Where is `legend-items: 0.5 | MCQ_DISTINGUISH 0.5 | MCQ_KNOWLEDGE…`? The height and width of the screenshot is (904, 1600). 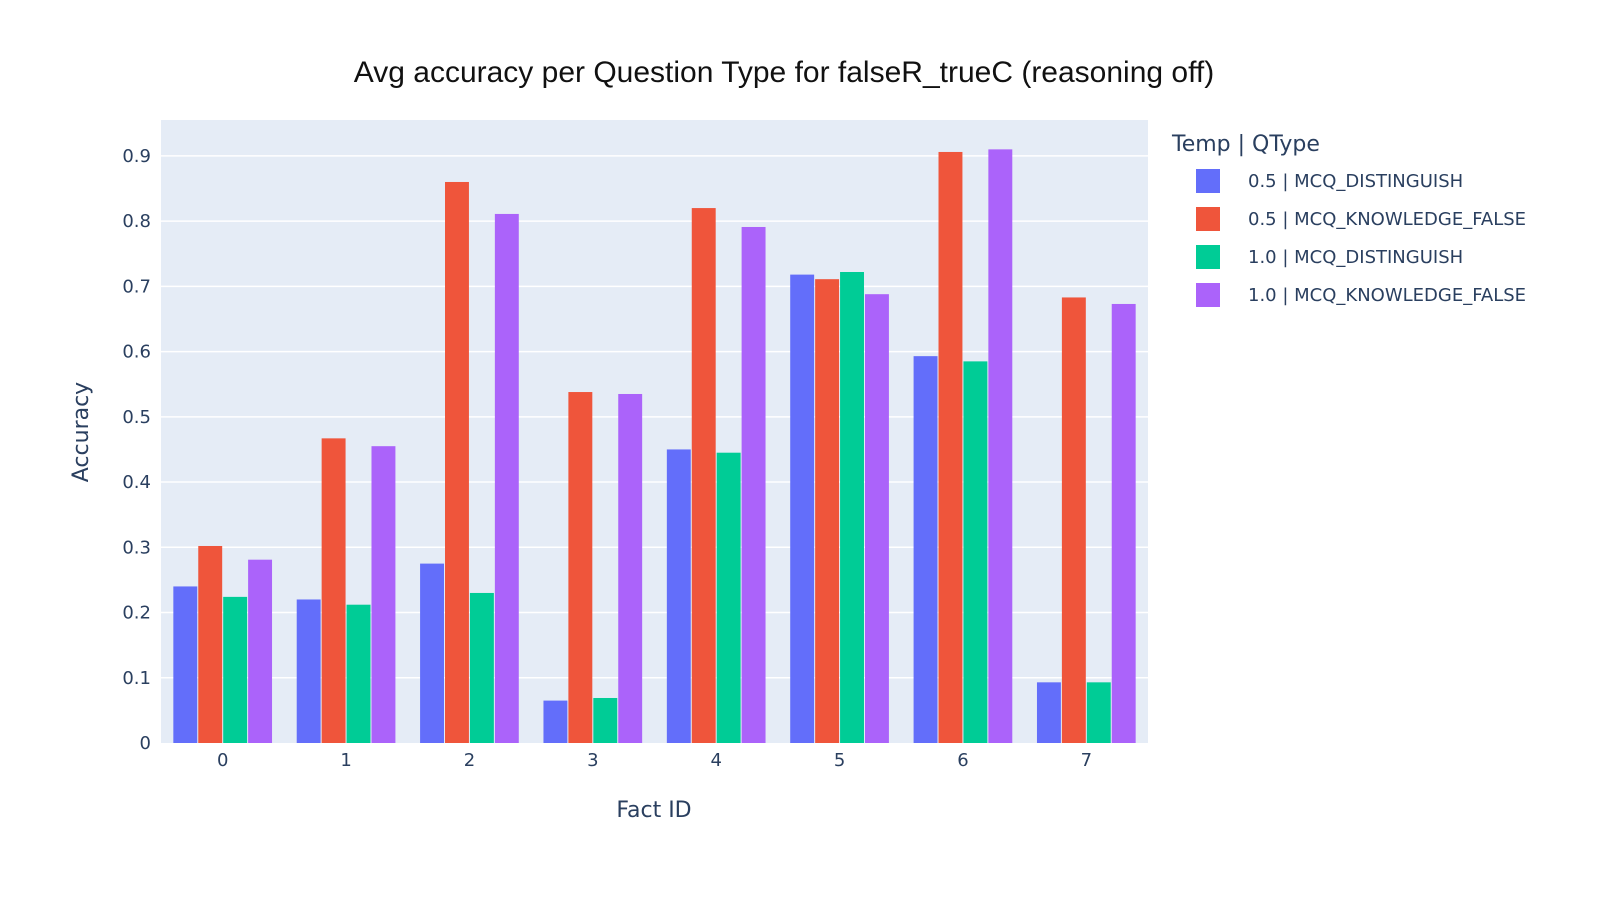 legend-items: 0.5 | MCQ_DISTINGUISH 0.5 | MCQ_KNOWLEDGE… is located at coordinates (1361, 238).